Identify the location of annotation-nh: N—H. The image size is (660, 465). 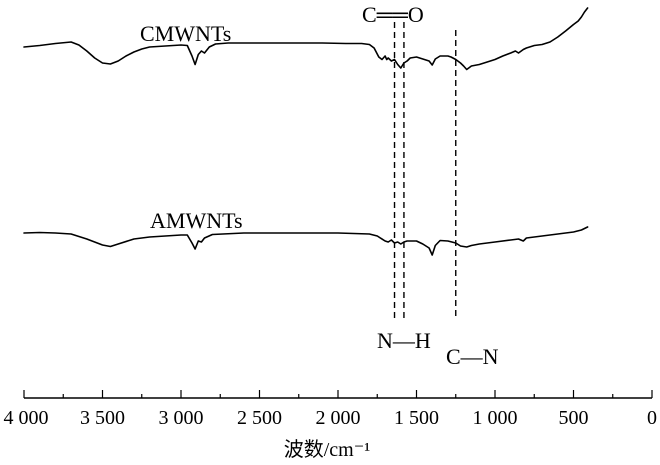
(404, 340).